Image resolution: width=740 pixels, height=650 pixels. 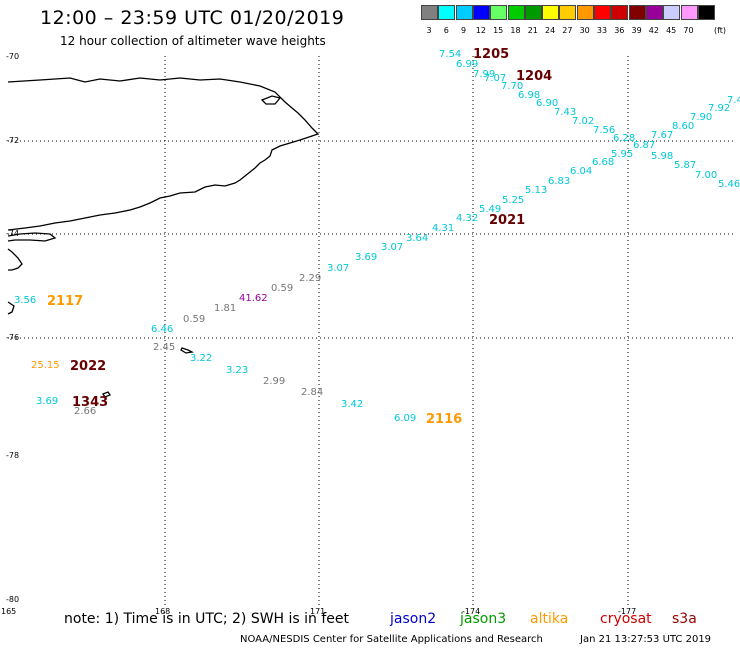 What do you see at coordinates (565, 112) in the screenshot?
I see `wave-height-value: 7.43` at bounding box center [565, 112].